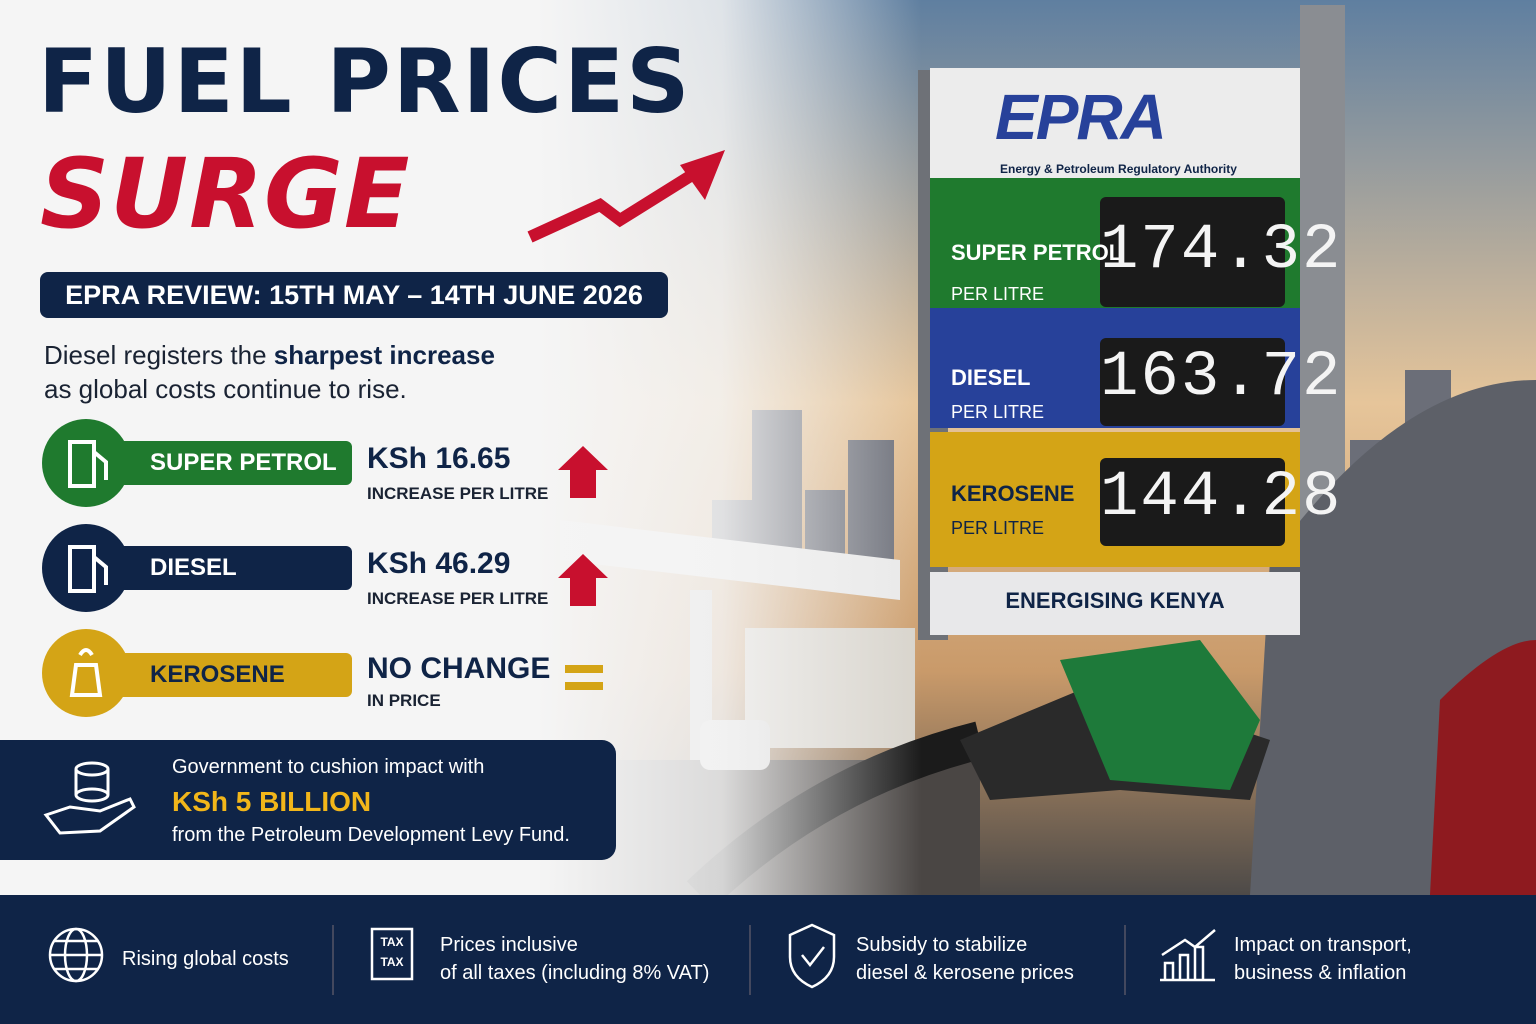  Describe the element at coordinates (965, 973) in the screenshot. I see `footer-text: diesel & kerosene prices` at that location.